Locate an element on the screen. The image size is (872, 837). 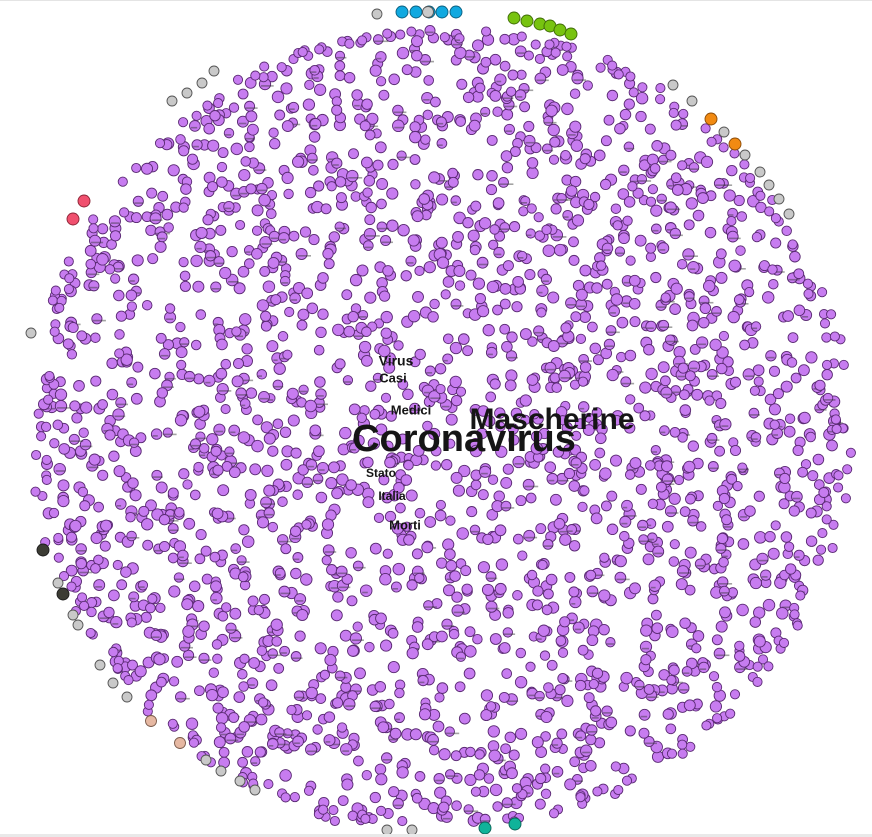
node-label-morti: Morti is located at coordinates (405, 524).